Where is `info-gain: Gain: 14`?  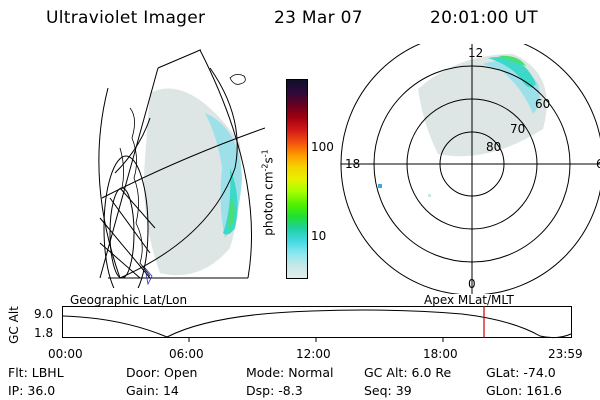 info-gain: Gain: 14 is located at coordinates (152, 390).